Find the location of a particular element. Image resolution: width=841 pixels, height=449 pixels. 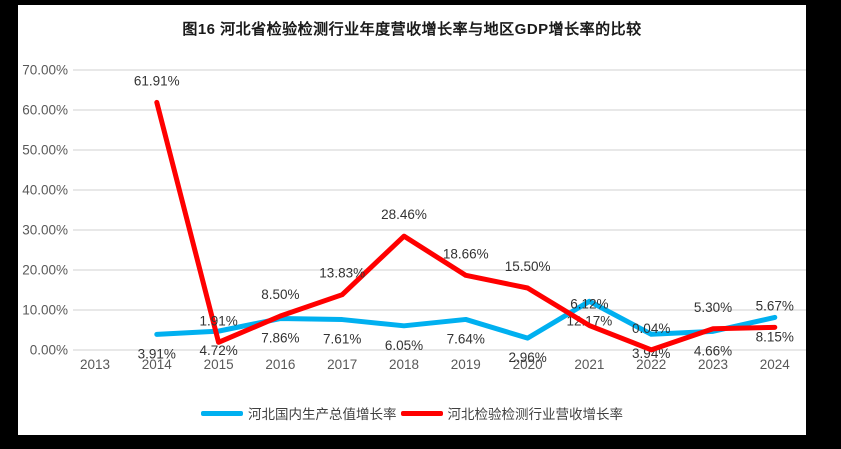

data-label: 61.91% is located at coordinates (157, 80).